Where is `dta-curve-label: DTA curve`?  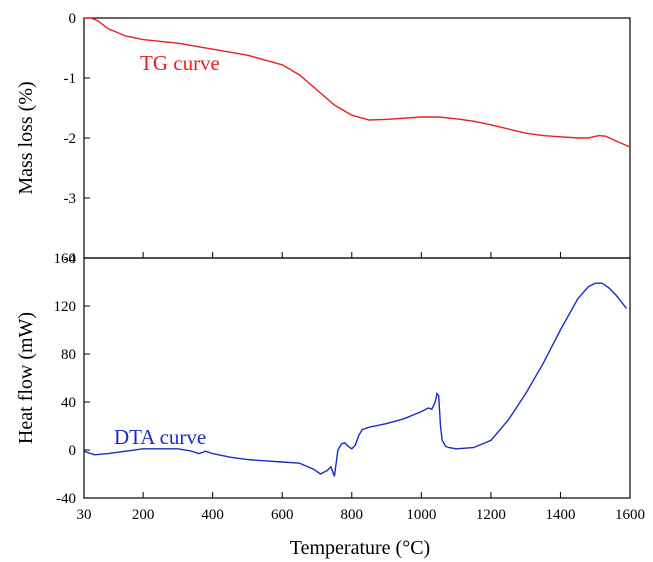
dta-curve-label: DTA curve is located at coordinates (160, 437).